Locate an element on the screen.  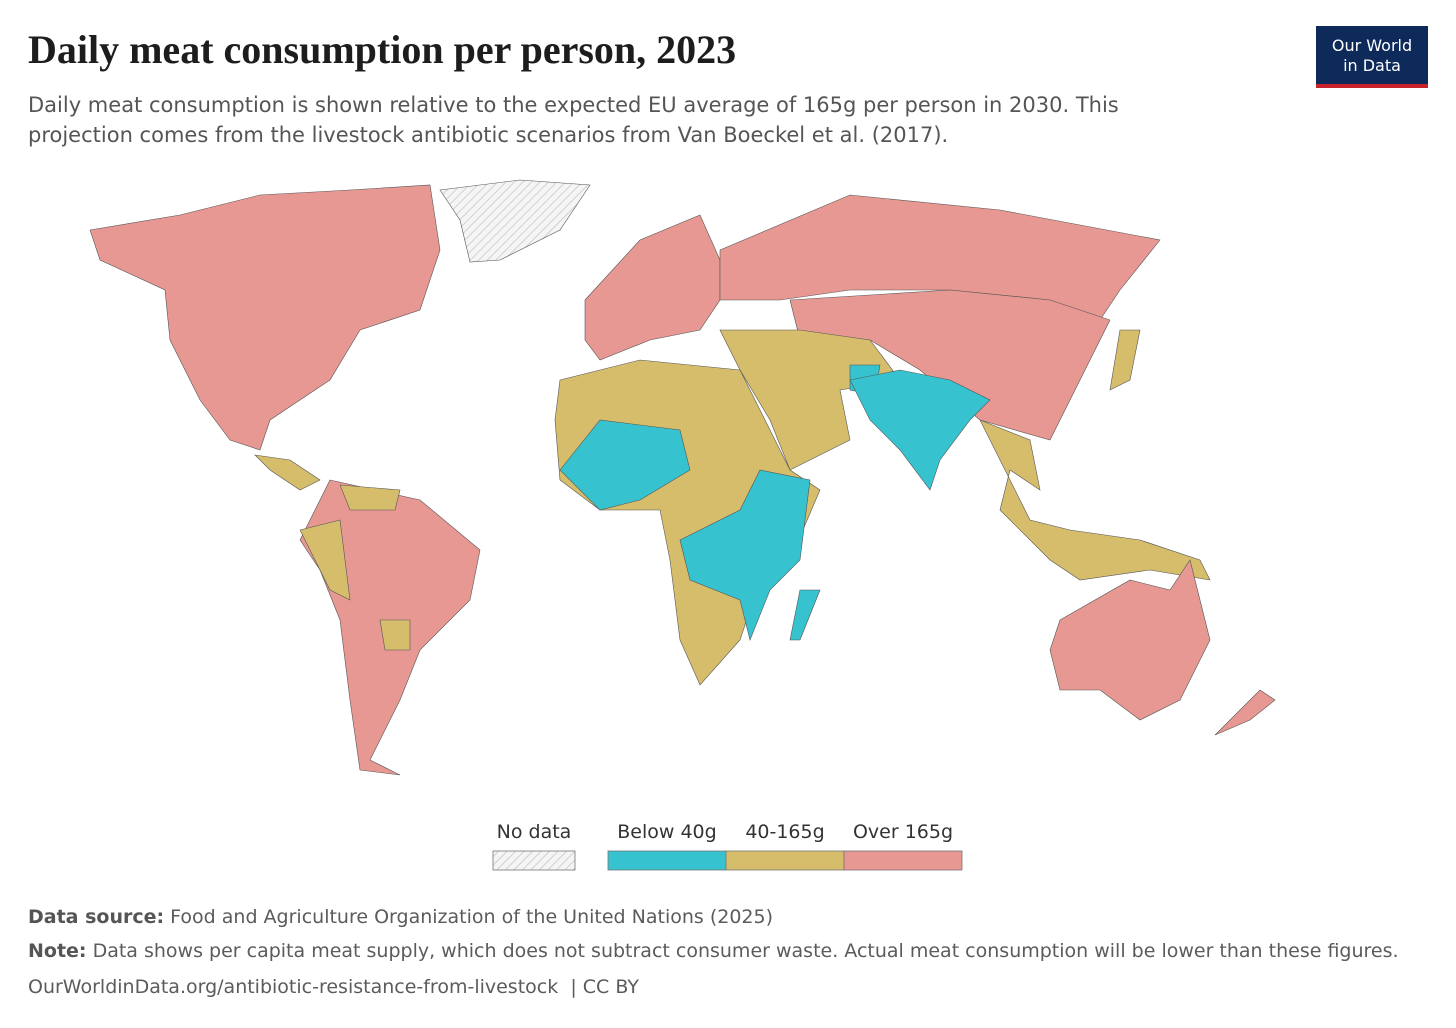
logo: Our World in Data is located at coordinates (1372, 57).